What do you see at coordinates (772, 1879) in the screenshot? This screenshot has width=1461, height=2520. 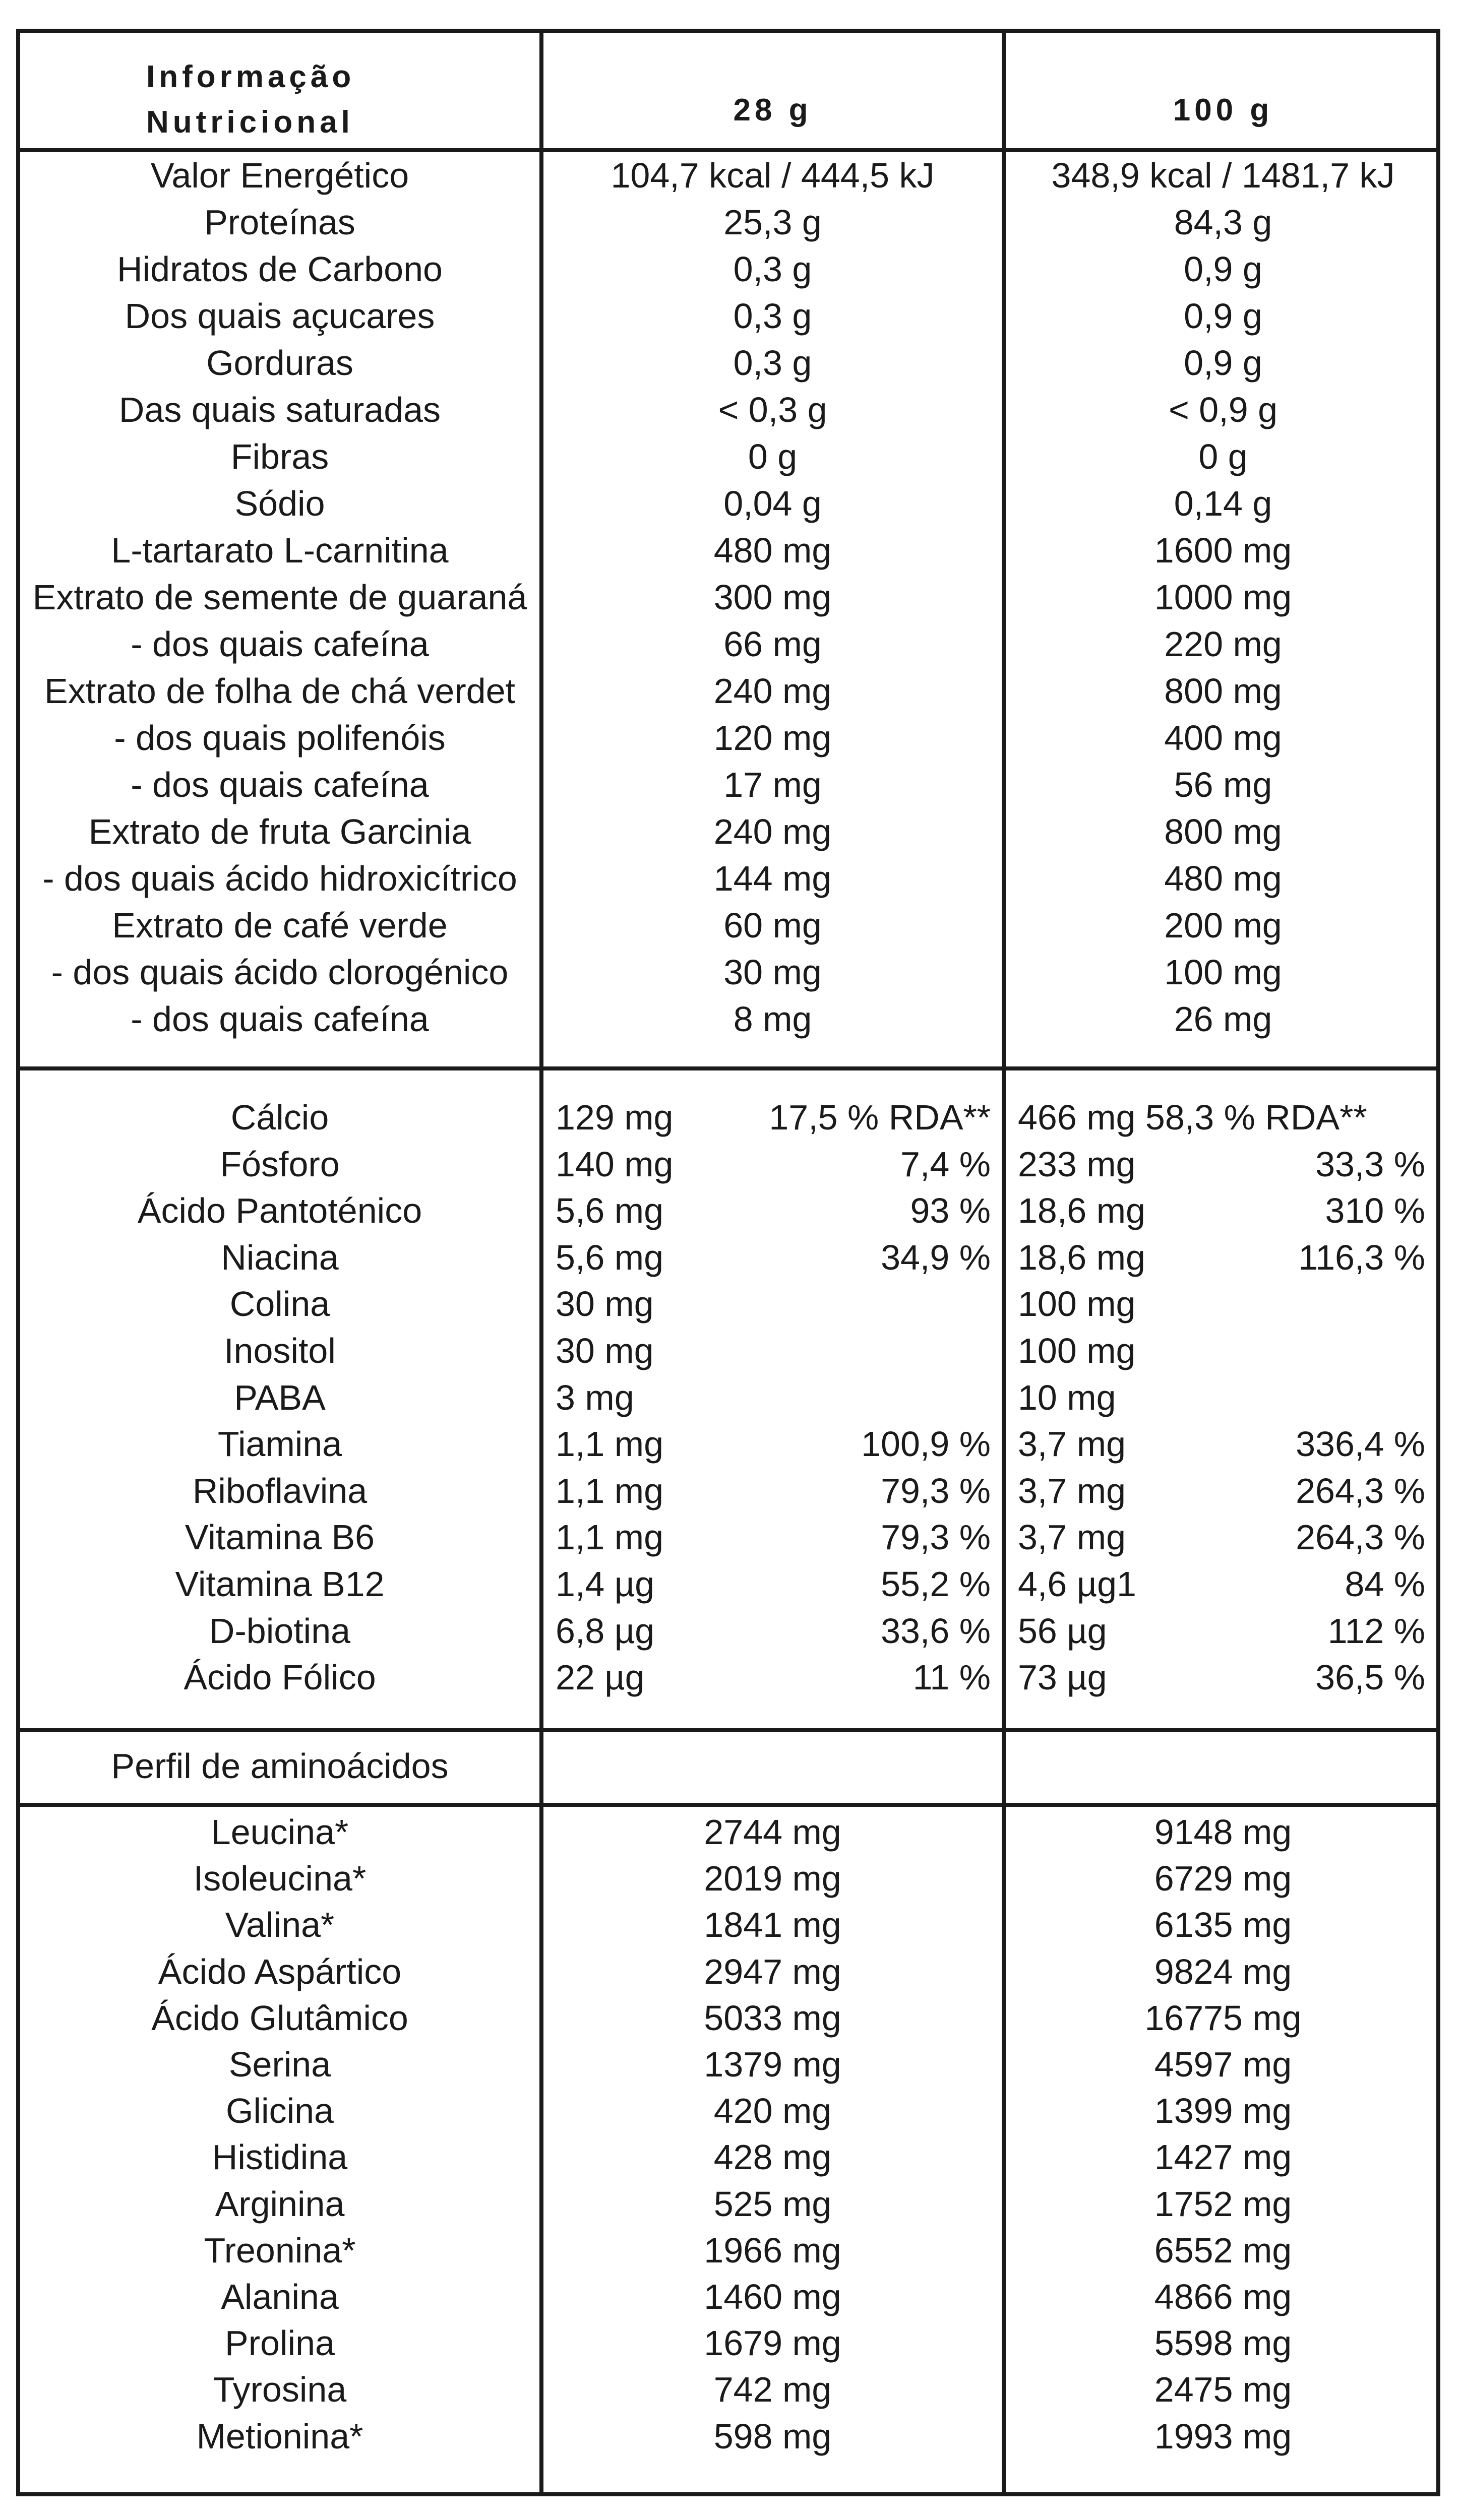 I see `value-28g: 2019 mg` at bounding box center [772, 1879].